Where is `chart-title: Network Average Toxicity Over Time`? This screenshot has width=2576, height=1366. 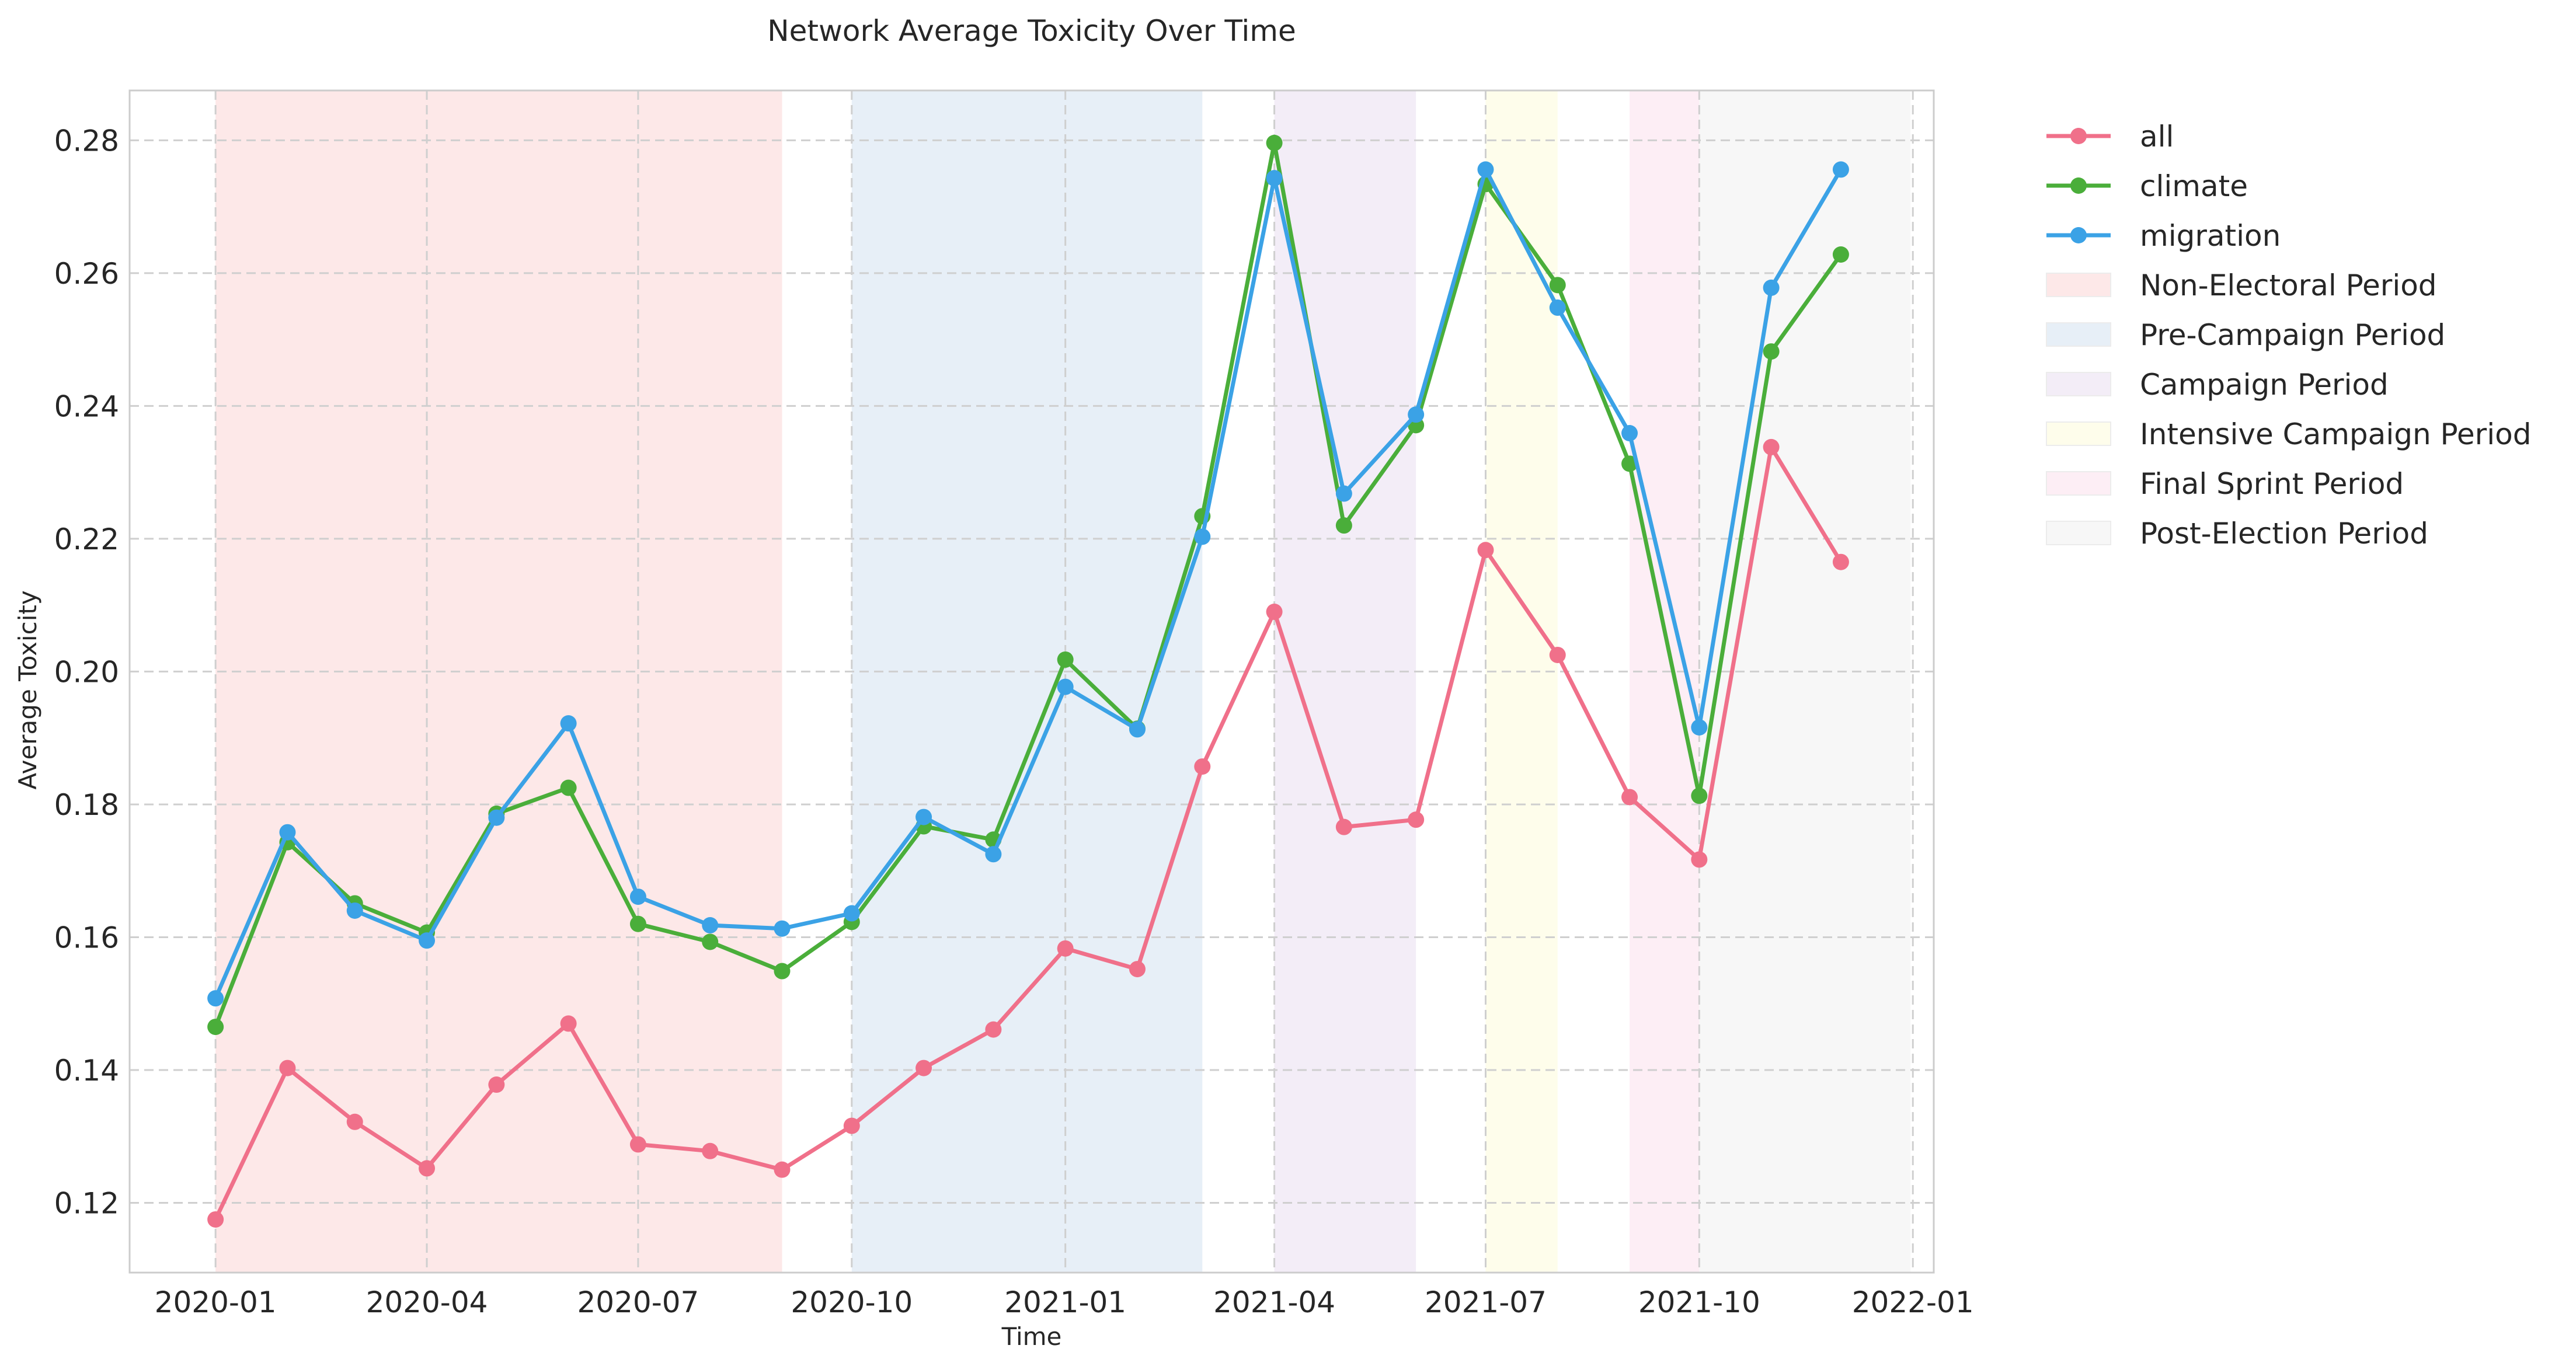
chart-title: Network Average Toxicity Over Time is located at coordinates (1031, 31).